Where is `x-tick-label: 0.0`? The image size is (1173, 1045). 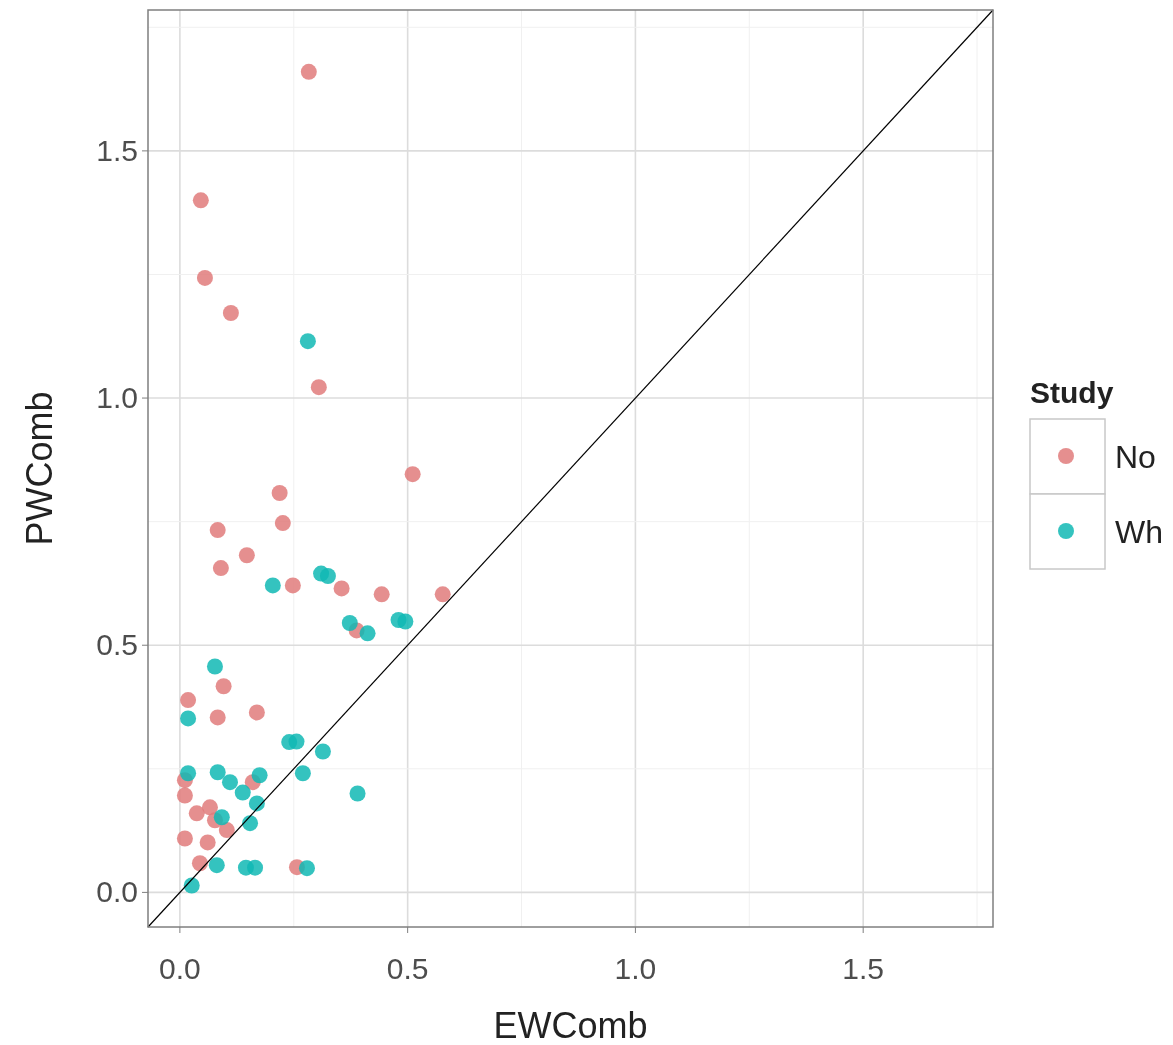 x-tick-label: 0.0 is located at coordinates (180, 968).